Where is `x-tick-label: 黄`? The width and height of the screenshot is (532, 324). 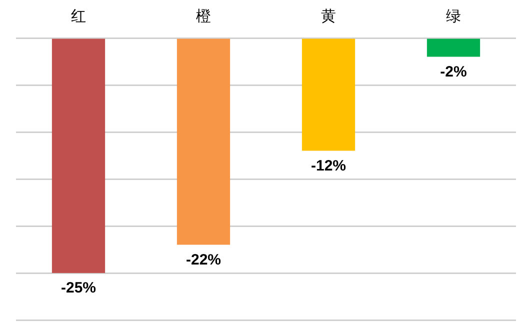
x-tick-label: 黄 is located at coordinates (328, 15).